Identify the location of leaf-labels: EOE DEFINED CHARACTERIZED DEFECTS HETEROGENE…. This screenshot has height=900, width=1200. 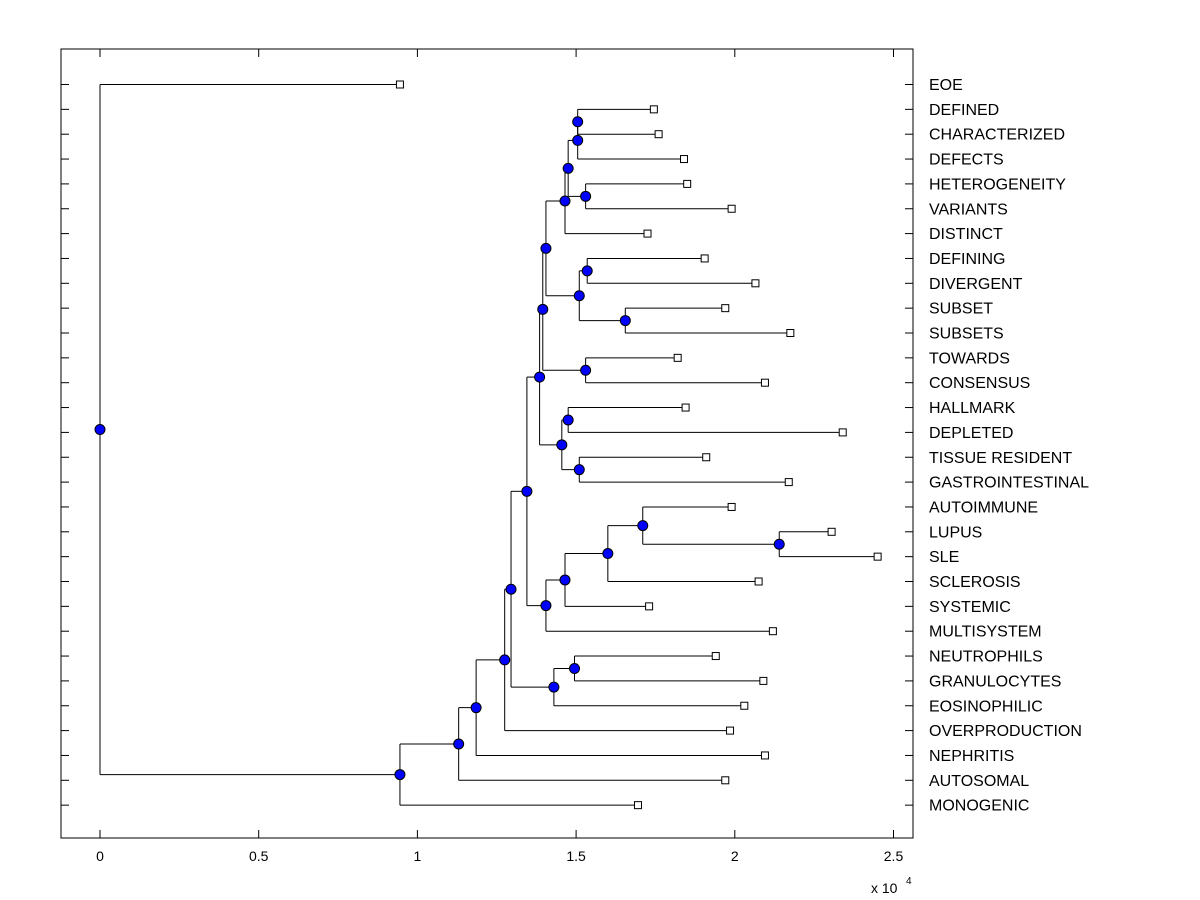
(1009, 446).